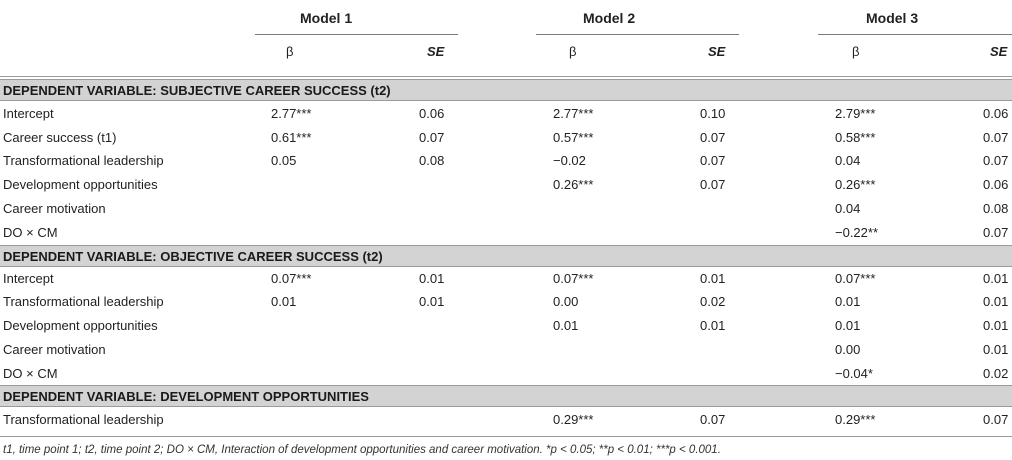 Image resolution: width=1012 pixels, height=460 pixels. I want to click on m3-beta: −0.04*, so click(854, 373).